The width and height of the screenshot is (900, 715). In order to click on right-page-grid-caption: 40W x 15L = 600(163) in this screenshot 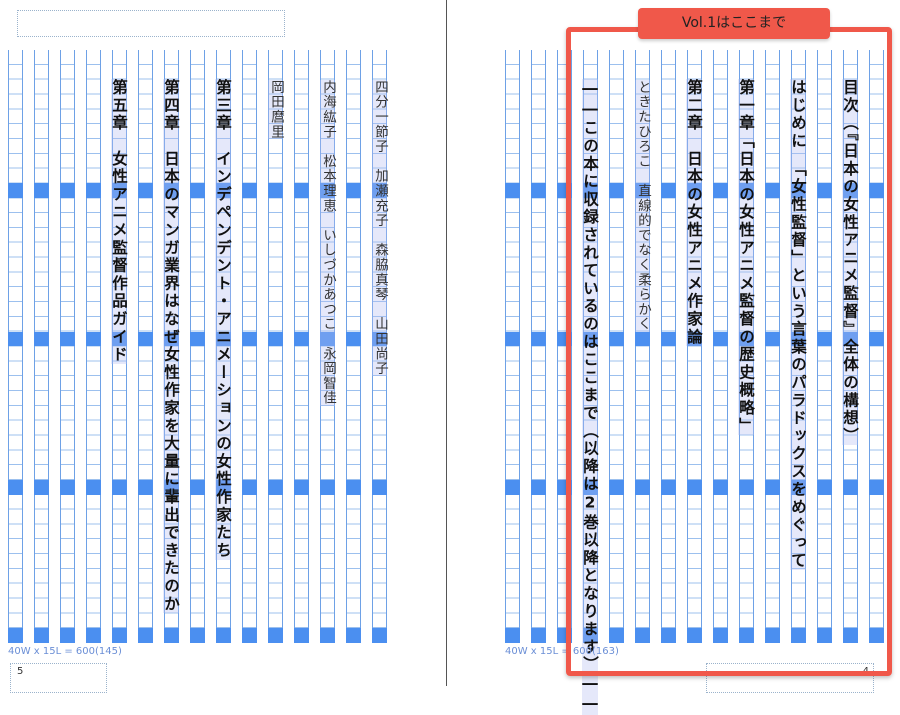, I will do `click(562, 651)`.